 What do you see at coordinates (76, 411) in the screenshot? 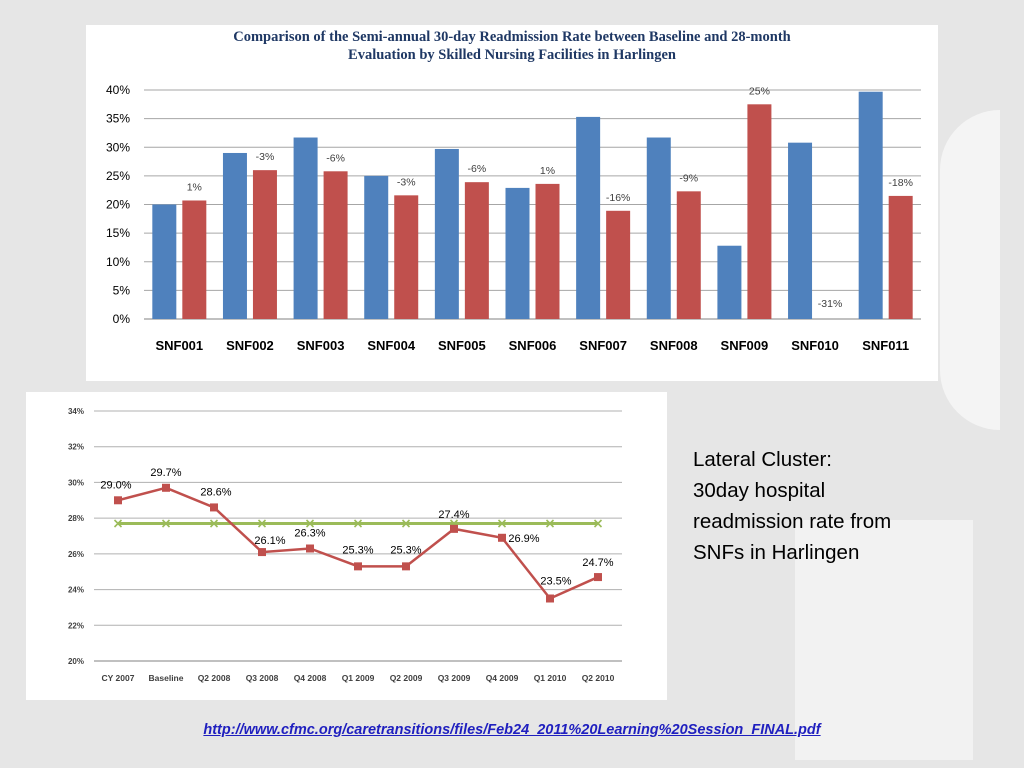
I see `line-ytick-label: 34%` at bounding box center [76, 411].